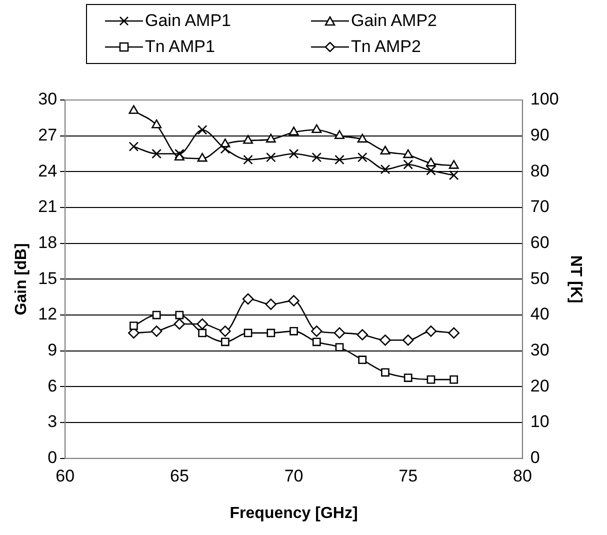 The image size is (607, 535). I want to click on x-tick-label: 65, so click(179, 476).